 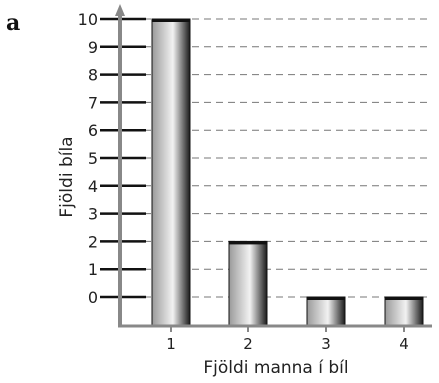 What do you see at coordinates (67, 176) in the screenshot?
I see `y-axis-label: Fjöldi bíla` at bounding box center [67, 176].